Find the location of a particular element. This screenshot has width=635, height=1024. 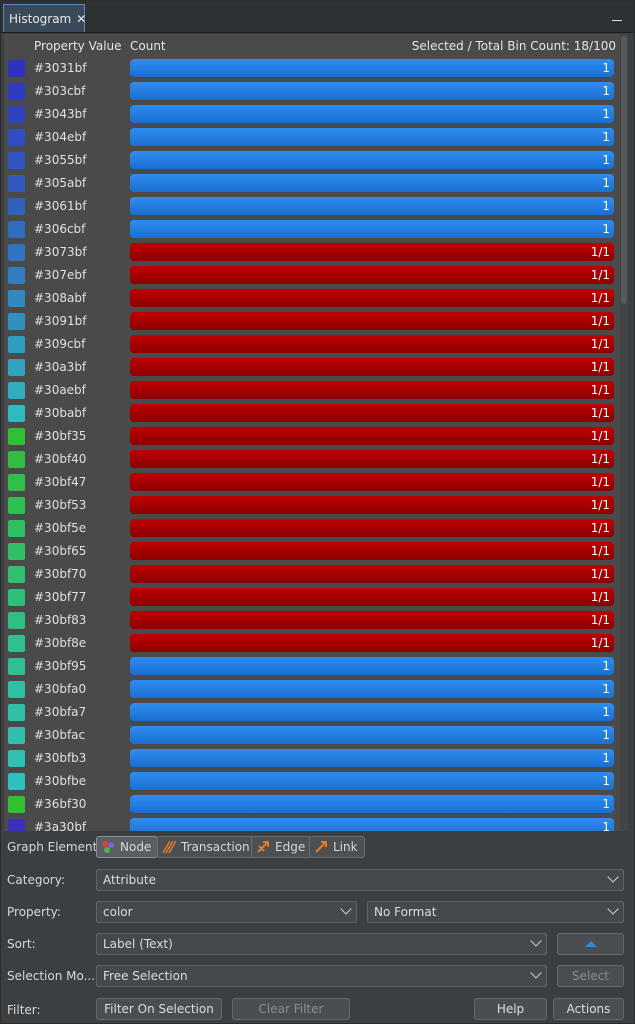

histogram-row: #309cbf 1/1 is located at coordinates (310, 345).